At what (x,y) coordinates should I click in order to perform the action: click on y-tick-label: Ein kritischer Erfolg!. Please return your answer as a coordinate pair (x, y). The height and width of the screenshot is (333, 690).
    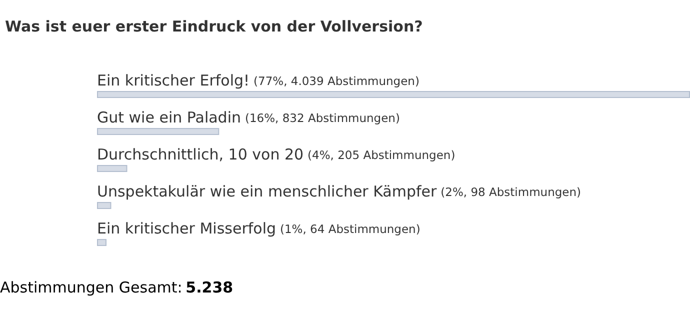
    Looking at the image, I should click on (173, 81).